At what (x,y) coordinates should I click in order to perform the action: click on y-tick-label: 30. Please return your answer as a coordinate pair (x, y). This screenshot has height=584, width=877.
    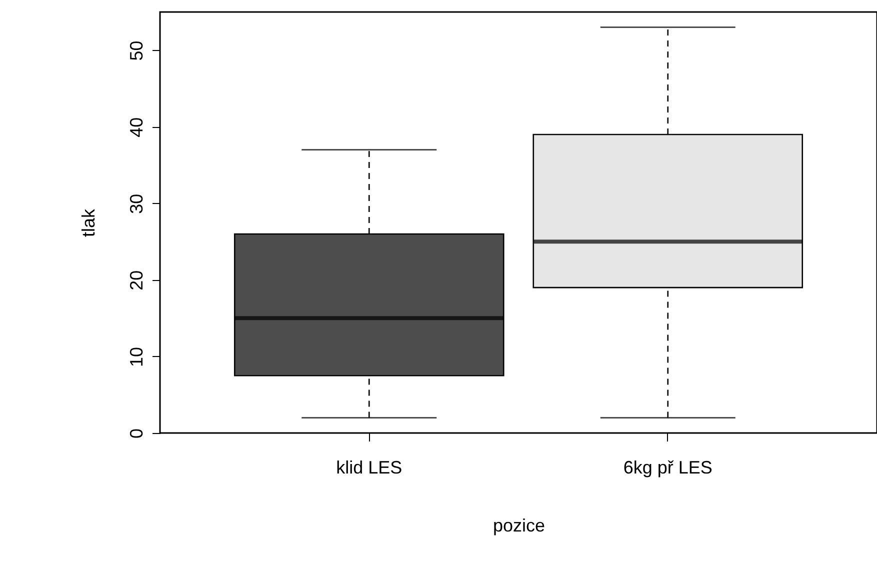
    Looking at the image, I should click on (136, 204).